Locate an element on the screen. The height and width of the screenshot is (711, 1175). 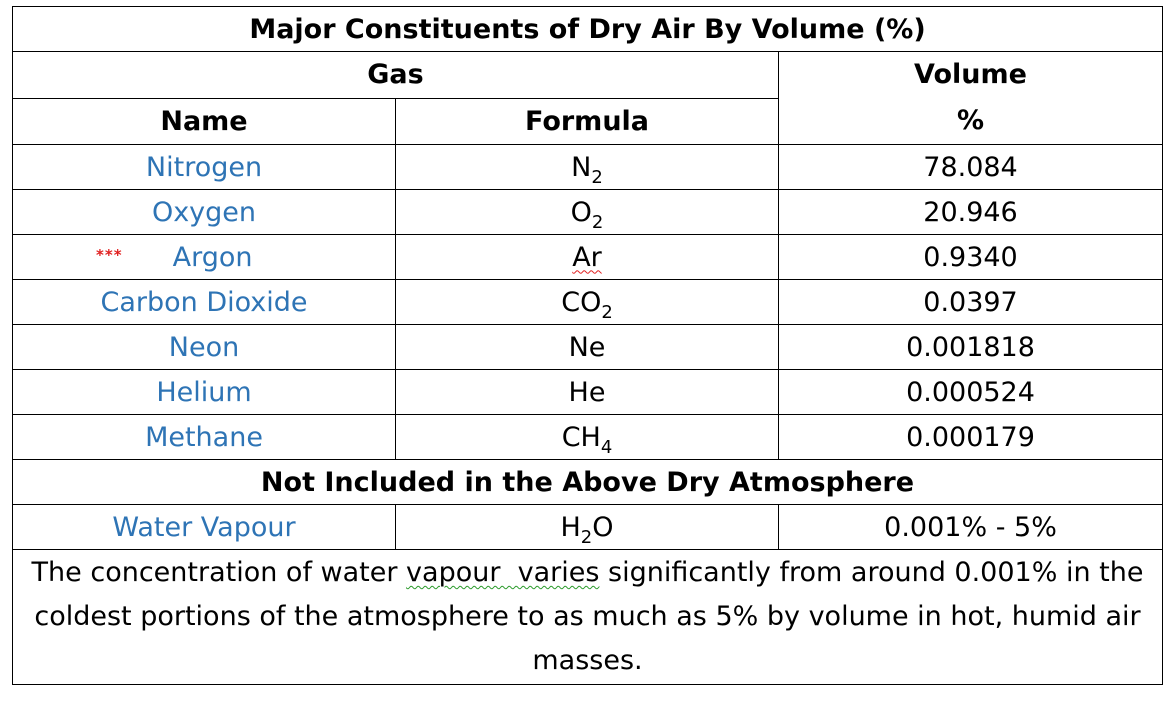
gas-formula: CH4 is located at coordinates (587, 437).